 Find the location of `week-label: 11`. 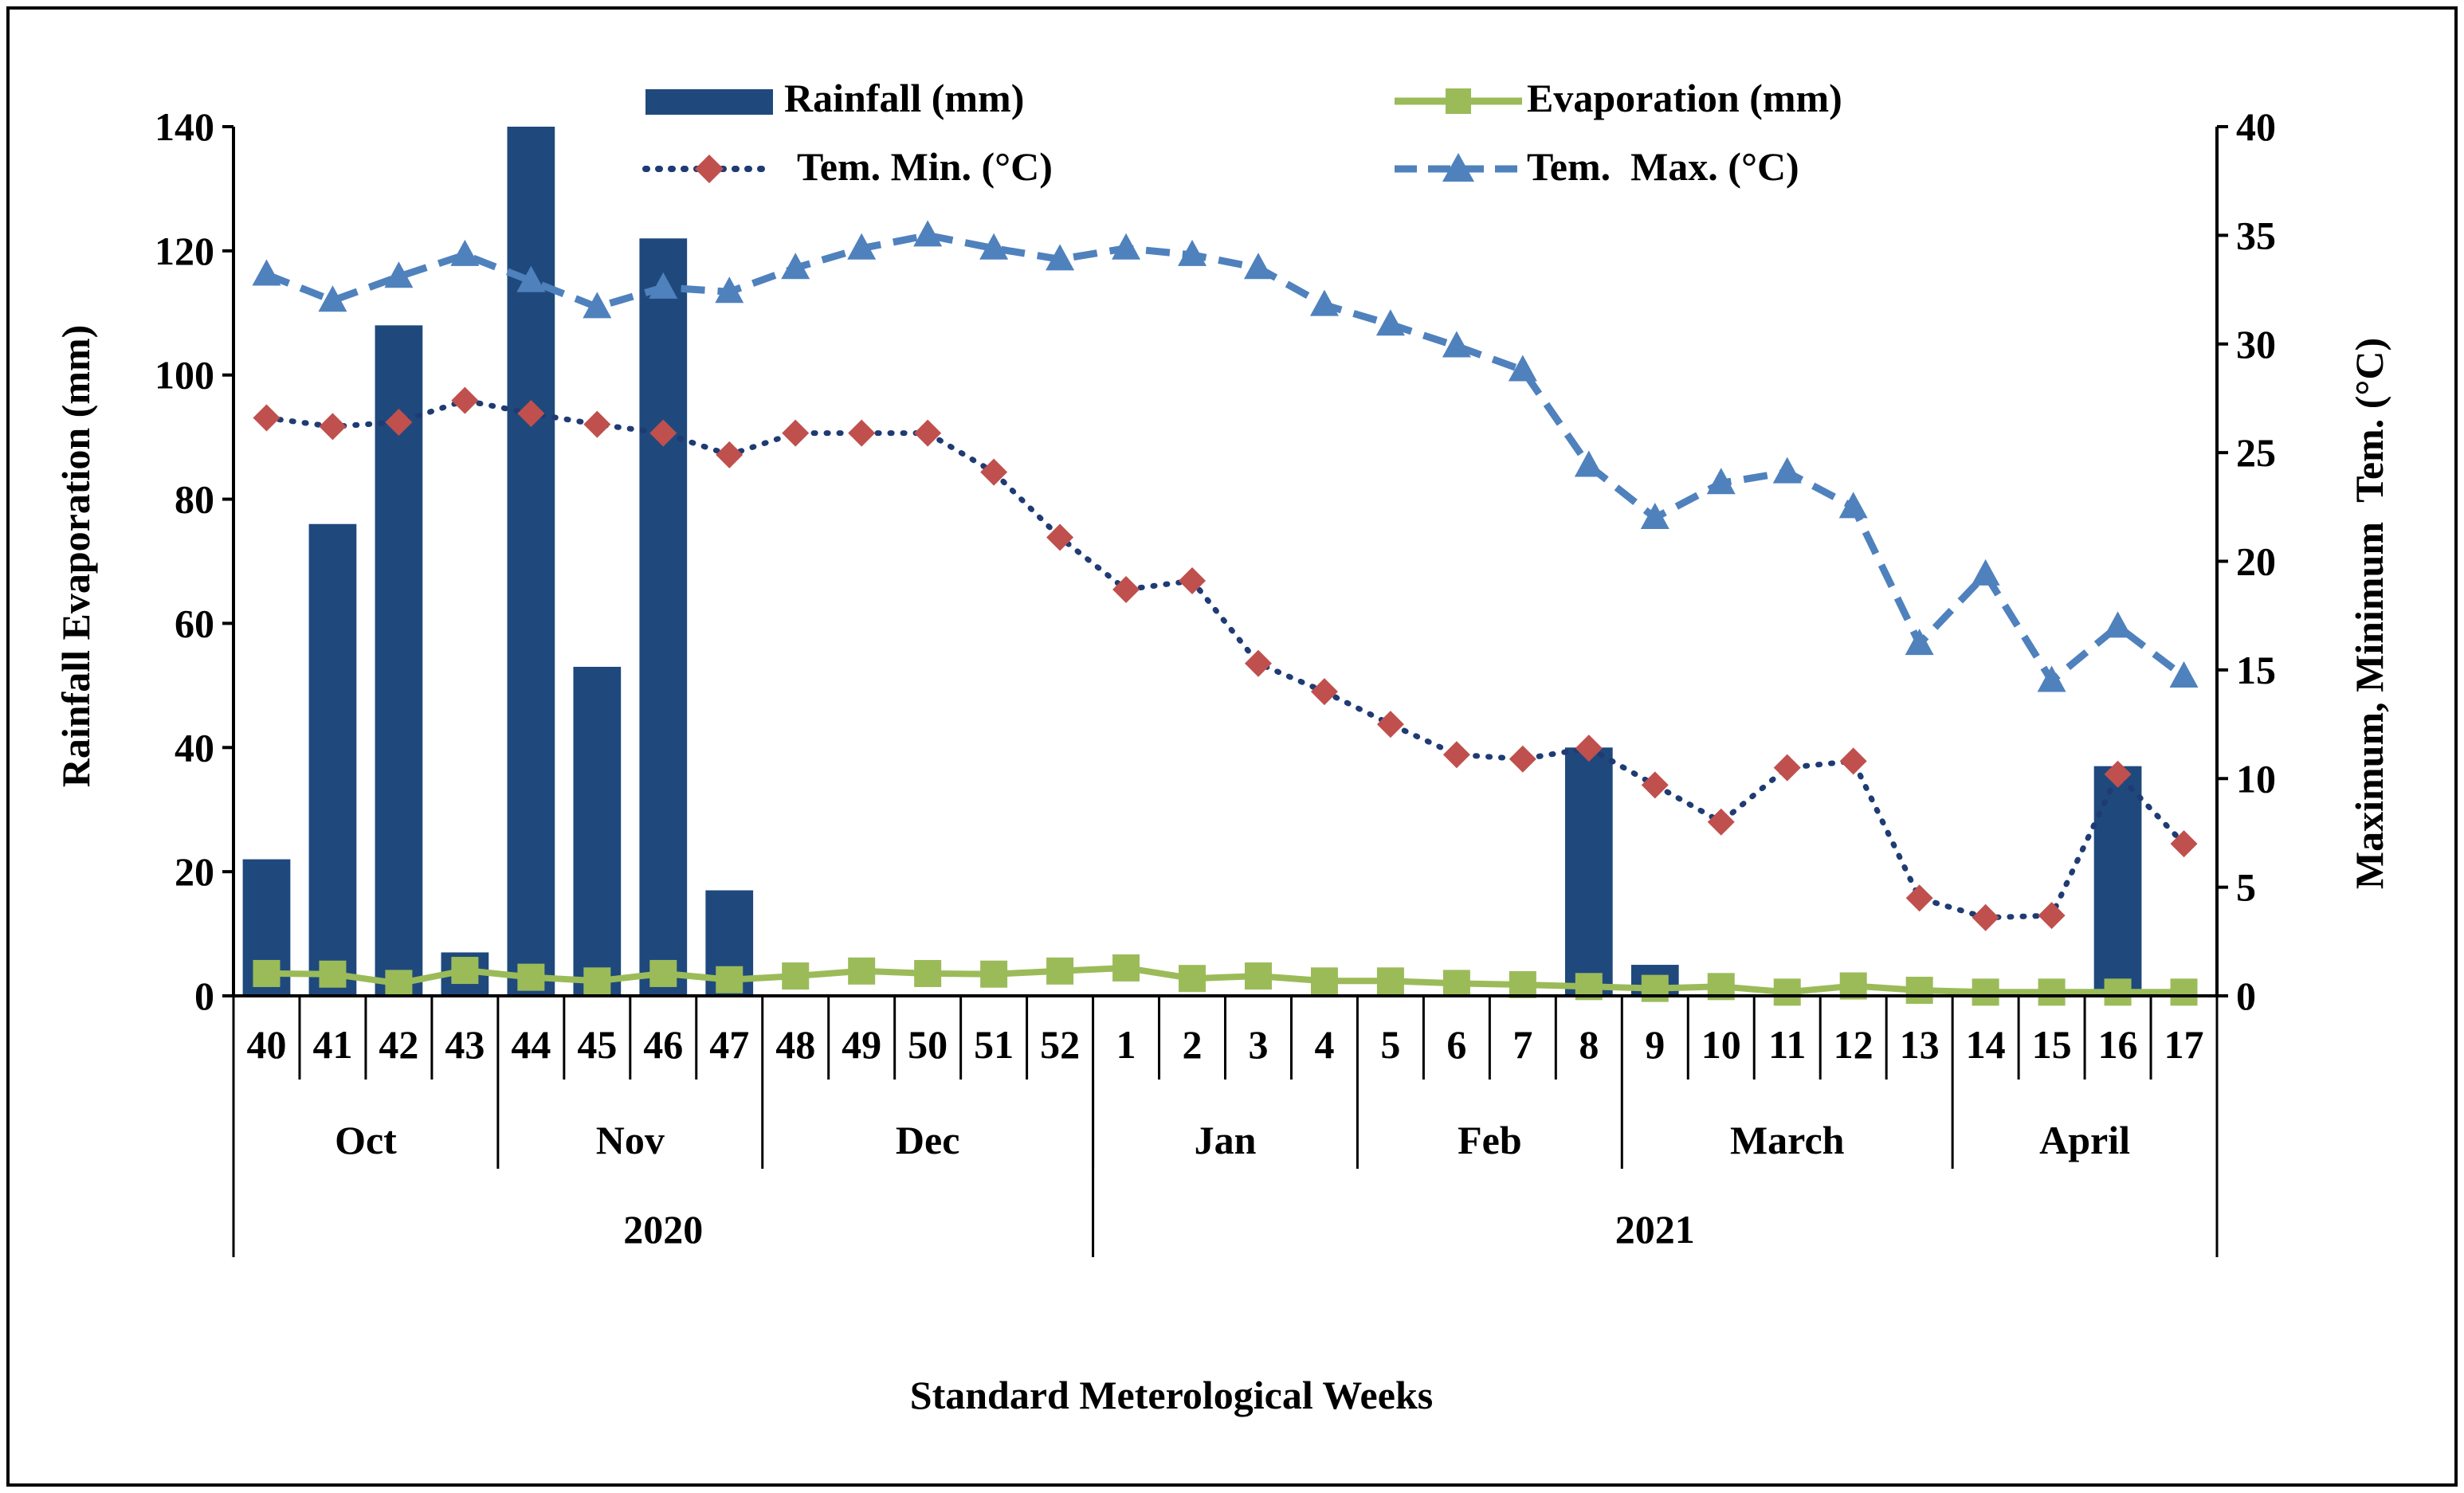

week-label: 11 is located at coordinates (1787, 1044).